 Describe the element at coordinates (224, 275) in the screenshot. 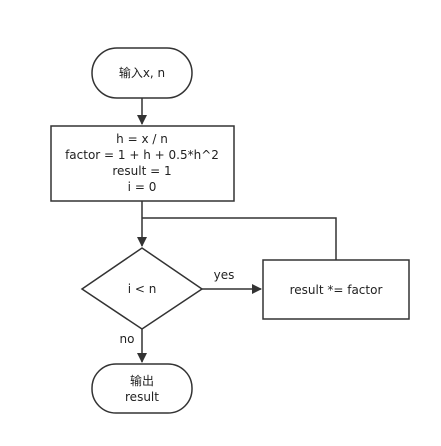

I see `edge-yes-label: yes` at that location.